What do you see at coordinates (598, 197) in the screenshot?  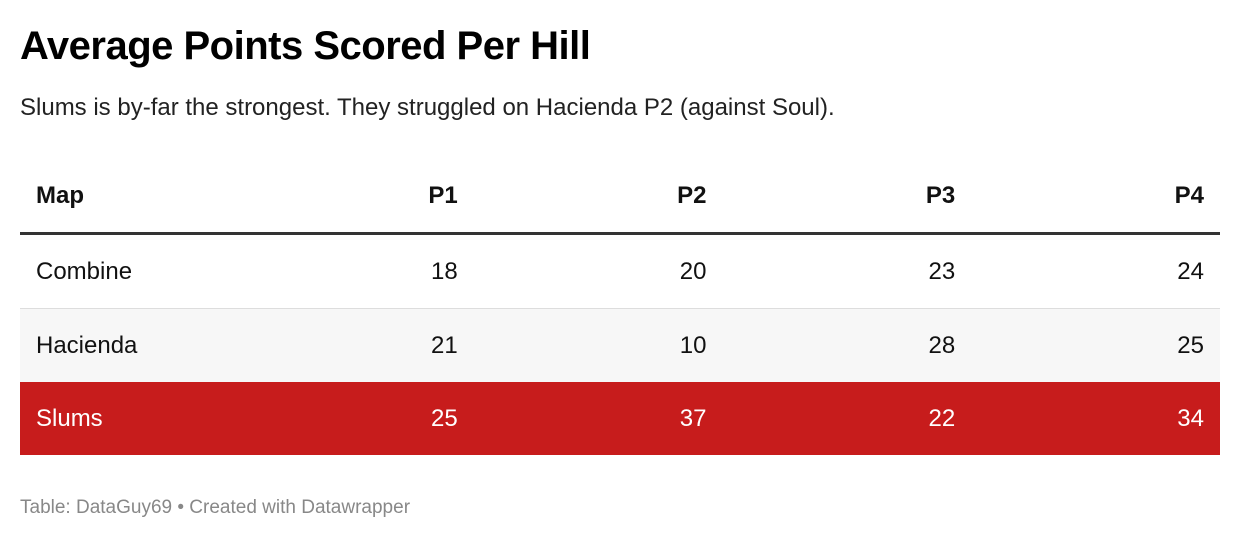 I see `column-header-p2: P2` at bounding box center [598, 197].